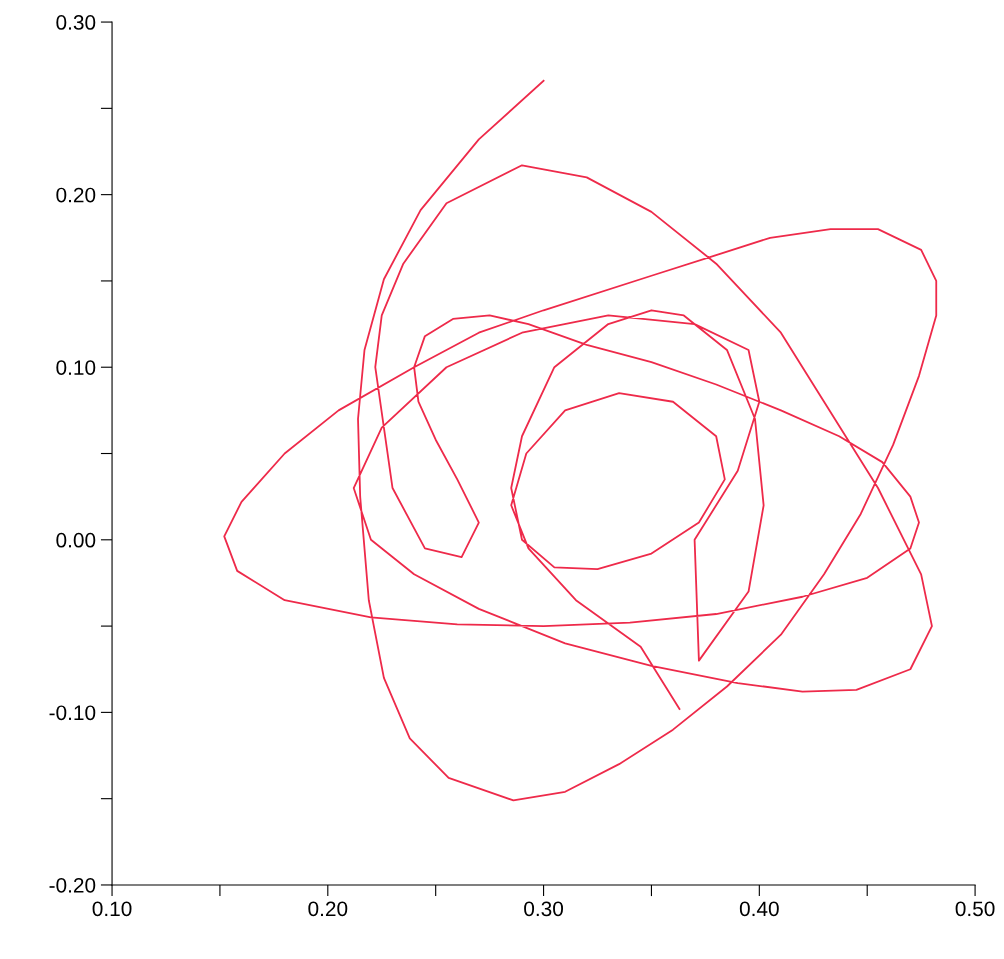  I want to click on x-tick-label: 0.40, so click(759, 909).